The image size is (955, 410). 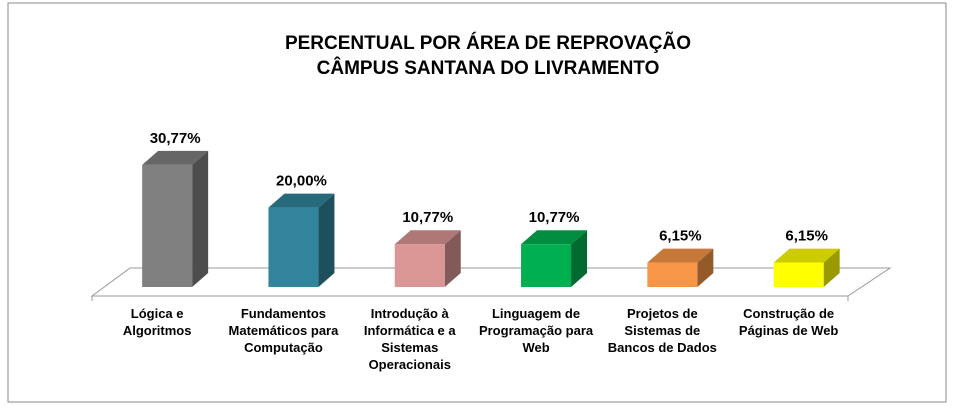 What do you see at coordinates (488, 68) in the screenshot?
I see `chart-subtitle: CÂMPUS SANTANA DO LIVRAMENTO` at bounding box center [488, 68].